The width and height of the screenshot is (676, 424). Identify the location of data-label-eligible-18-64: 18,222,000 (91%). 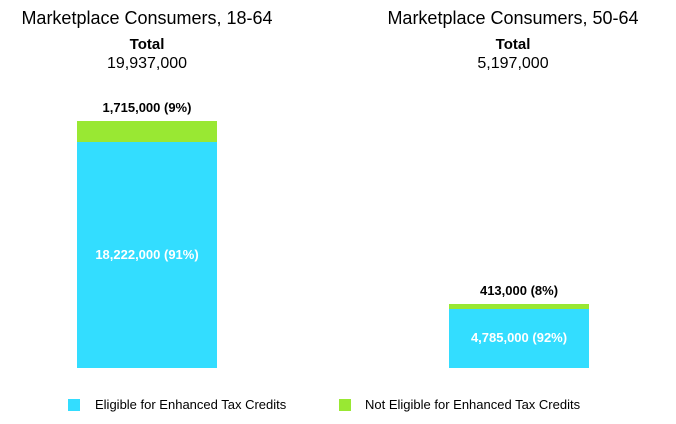
(147, 255).